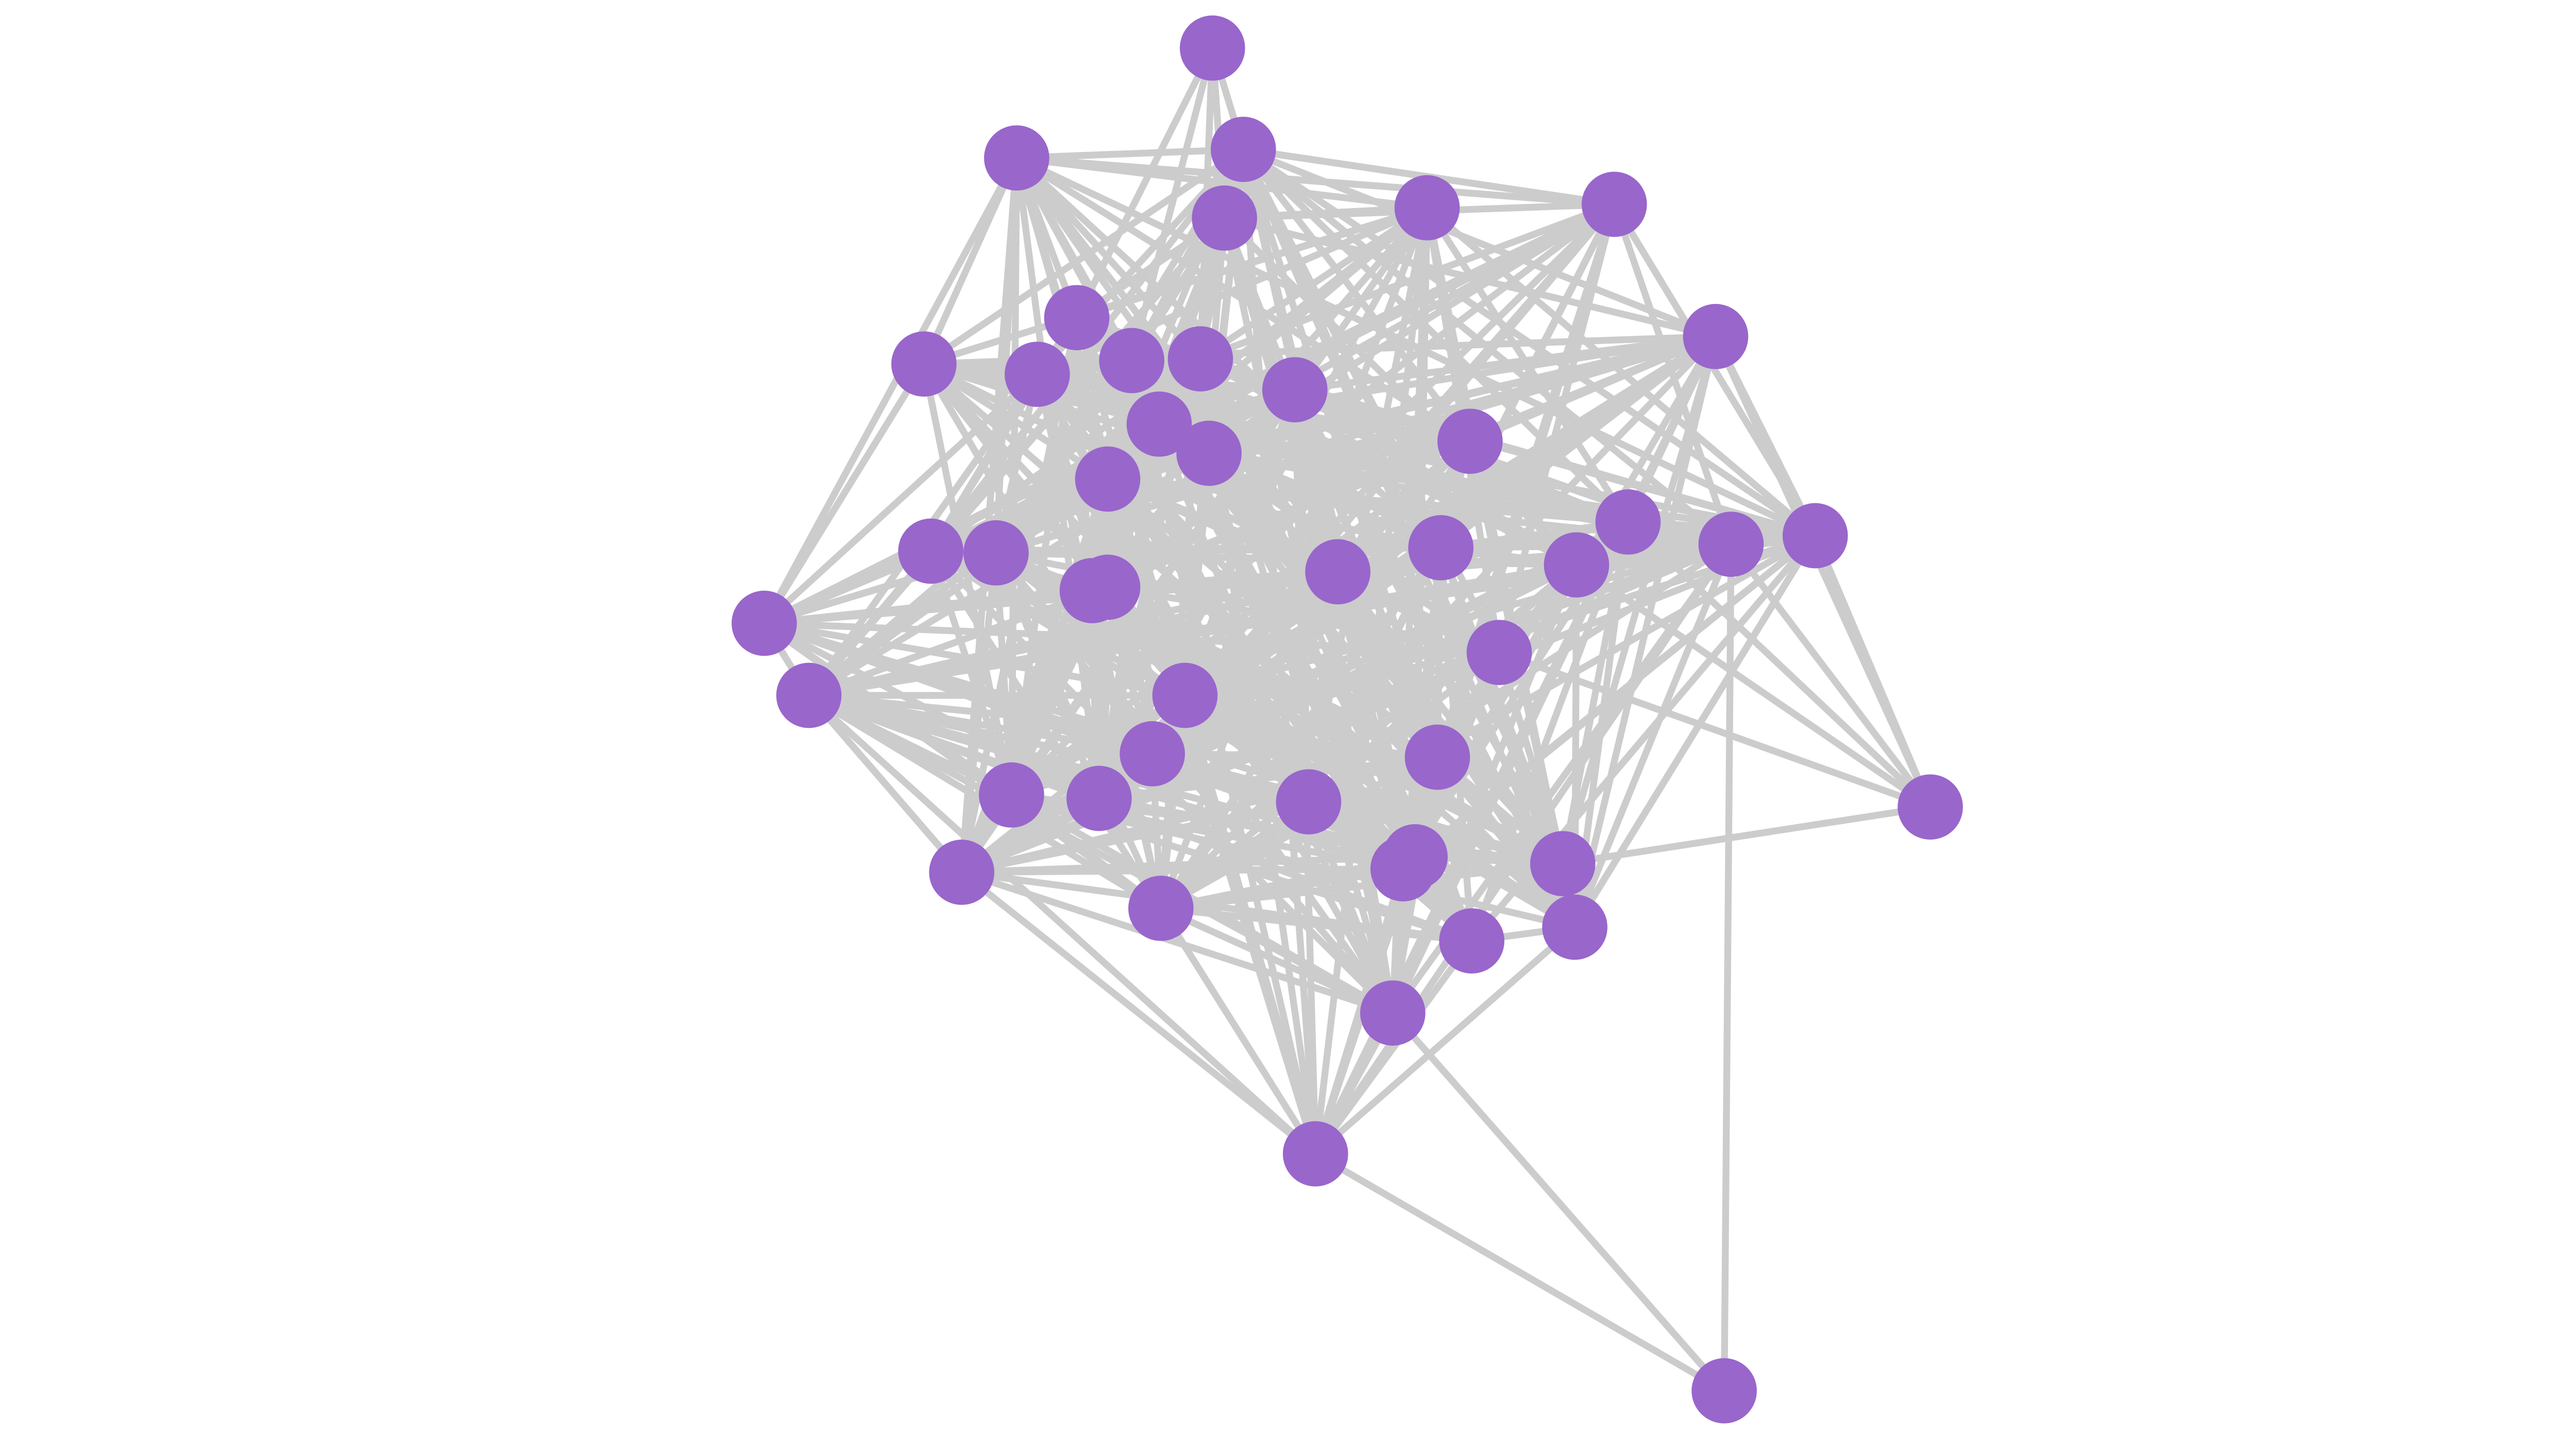 The height and width of the screenshot is (1432, 2576). Describe the element at coordinates (996, 553) in the screenshot. I see `graph-node-n22` at that location.